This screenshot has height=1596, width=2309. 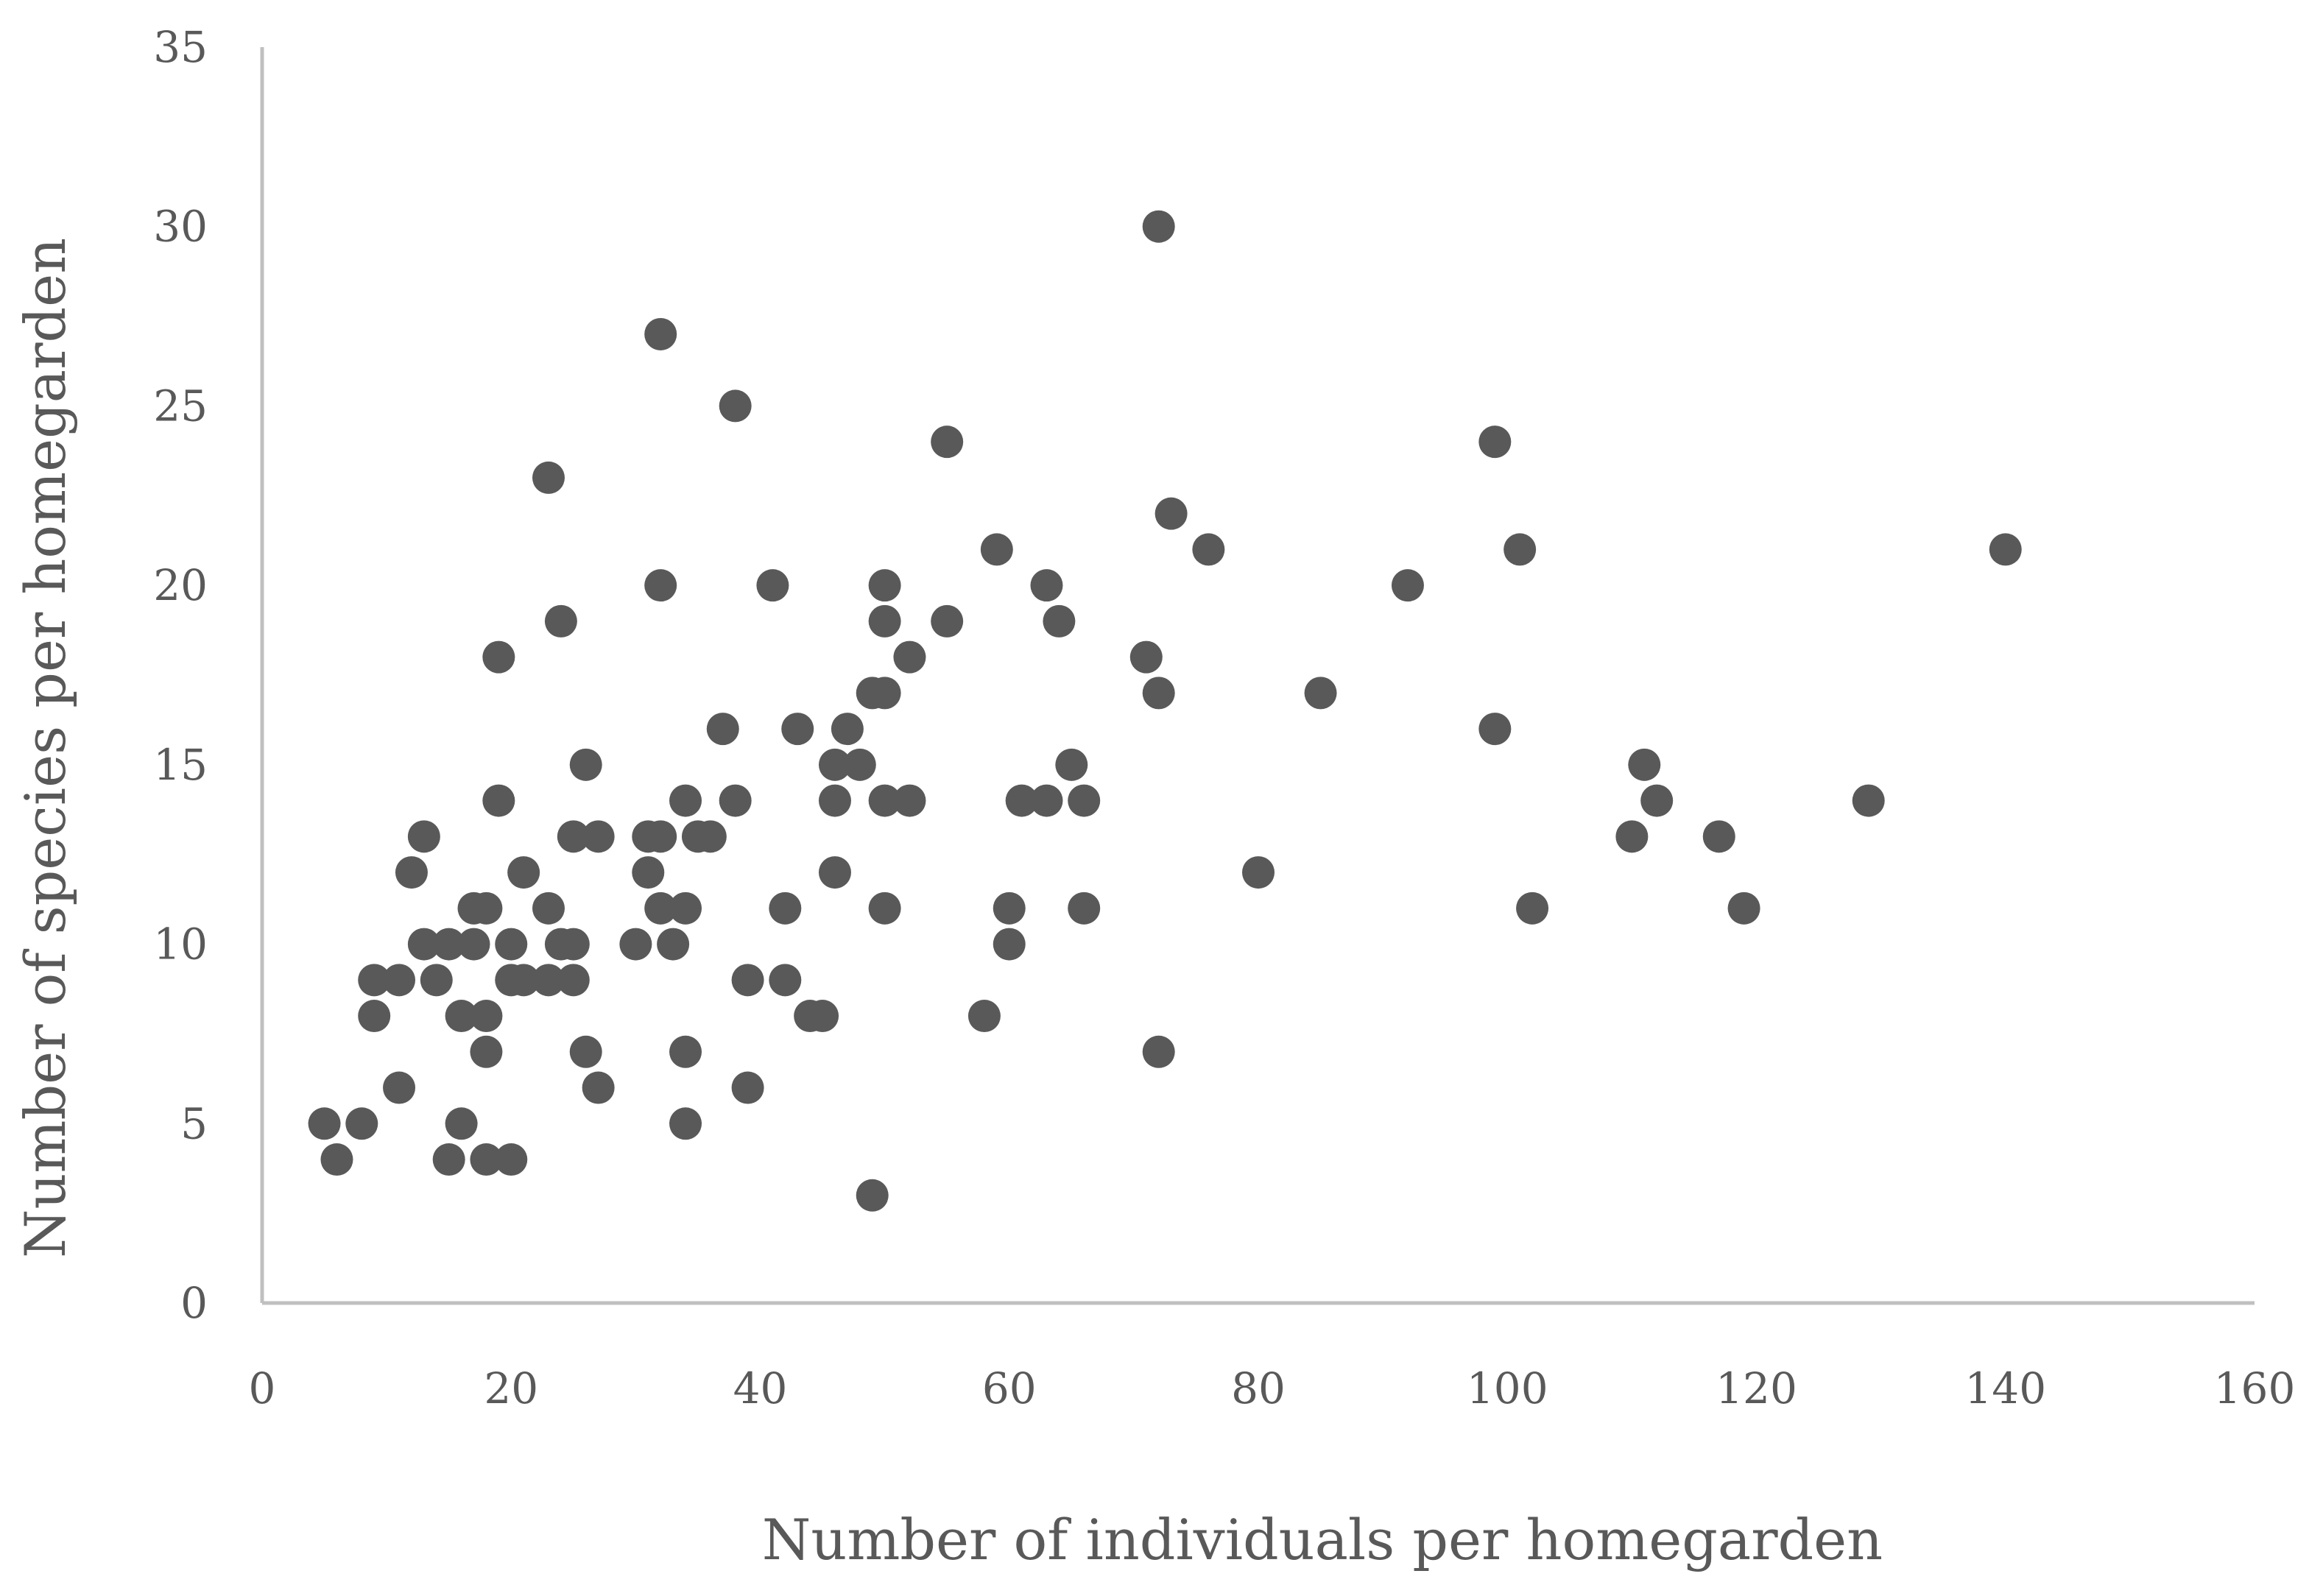 I want to click on y-tick-label: 5, so click(x=194, y=1123).